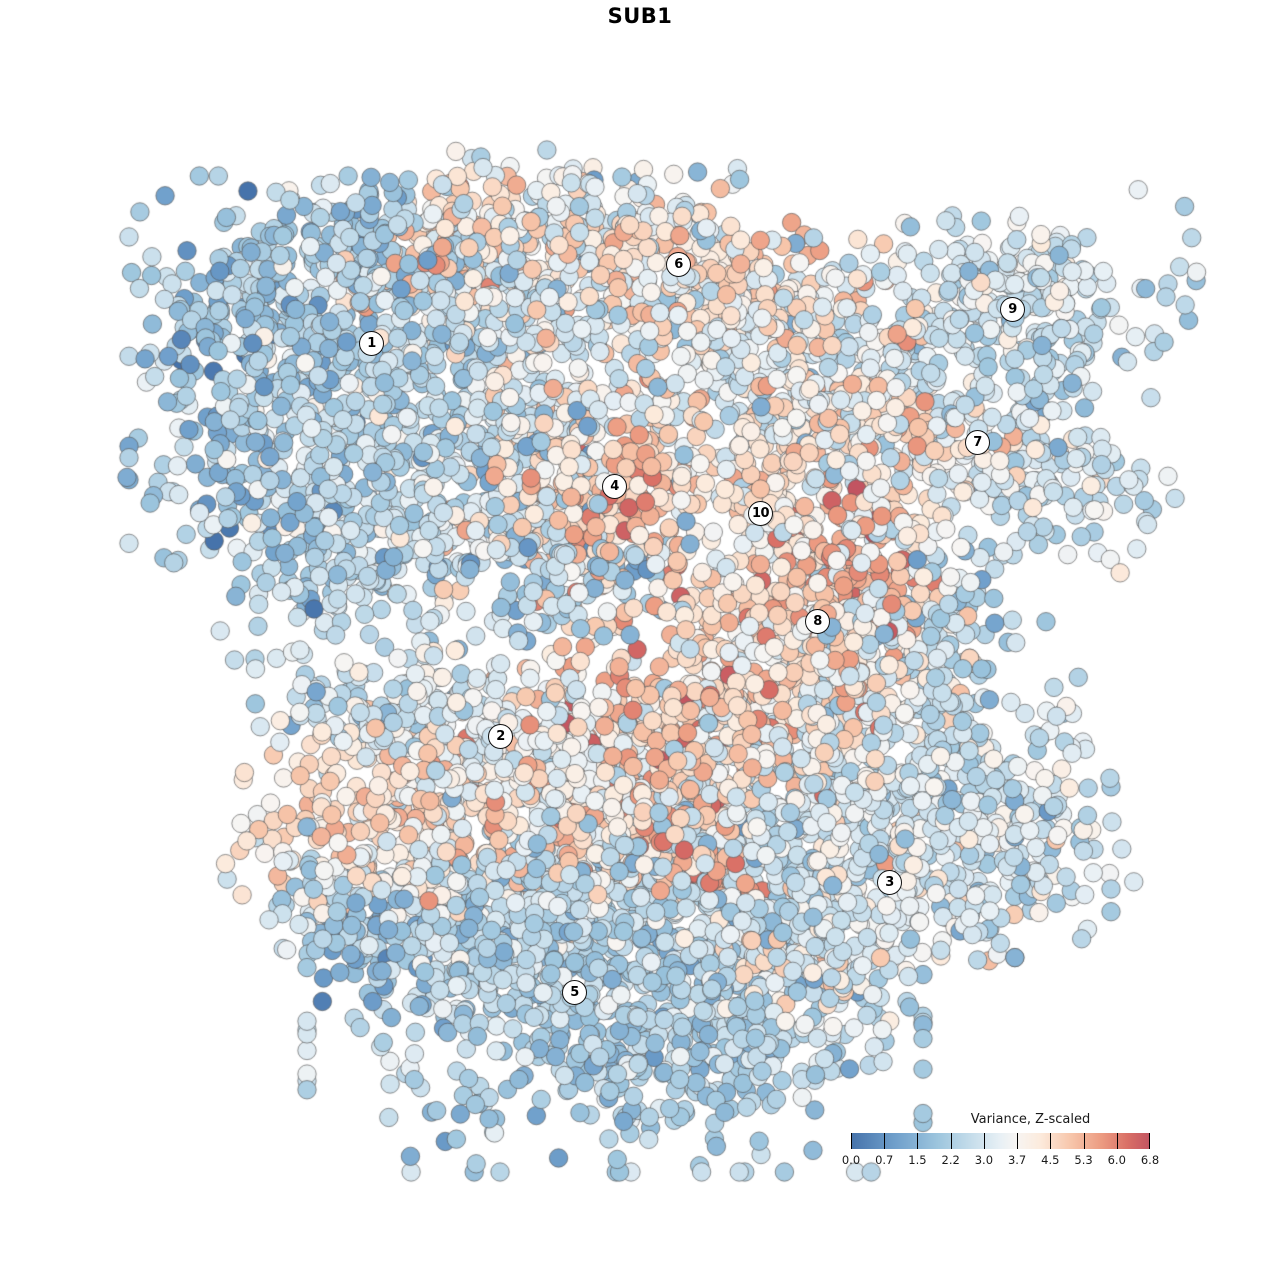  What do you see at coordinates (614, 486) in the screenshot?
I see `cluster-label-4: 4` at bounding box center [614, 486].